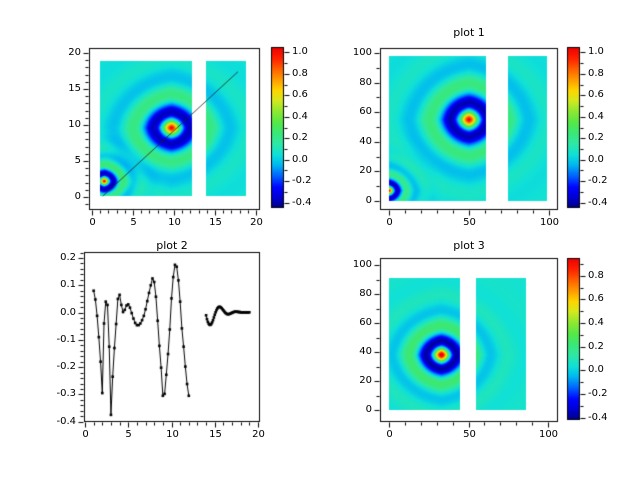  I want to click on plot3-x-tick-label: 0, so click(389, 434).